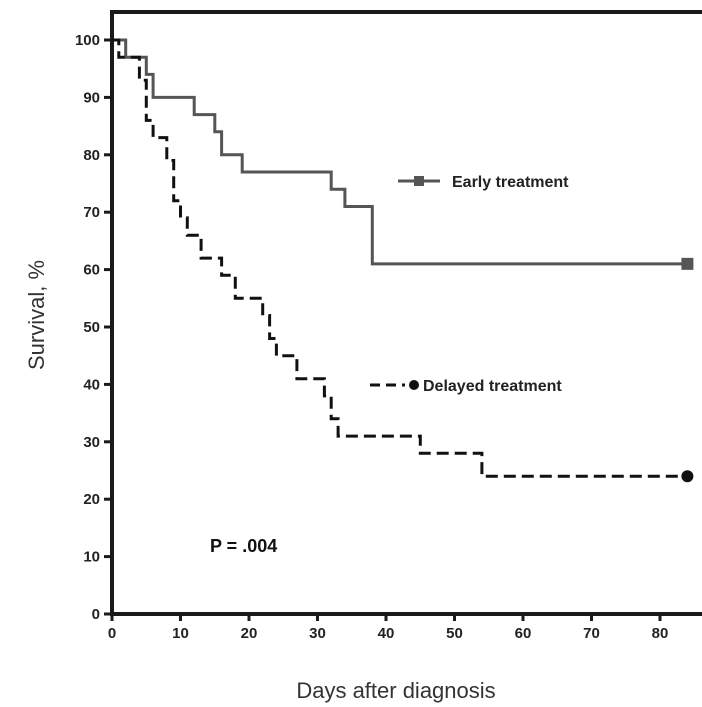 Image resolution: width=702 pixels, height=707 pixels. Describe the element at coordinates (591, 633) in the screenshot. I see `x-tick-label: 70` at that location.